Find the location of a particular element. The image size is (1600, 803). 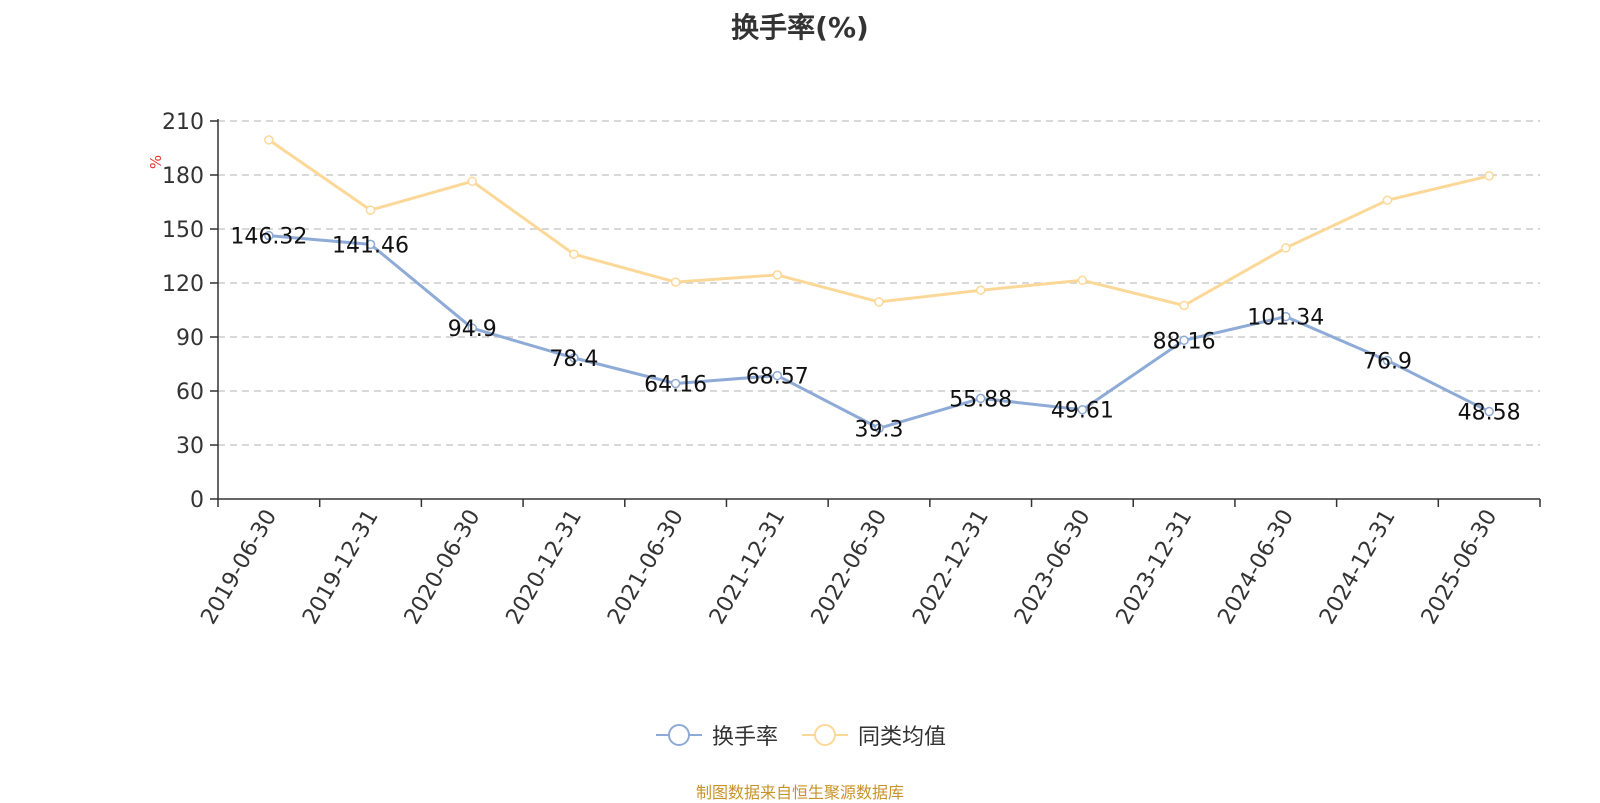

x-tick-label: 2022-12-31 is located at coordinates (951, 567).